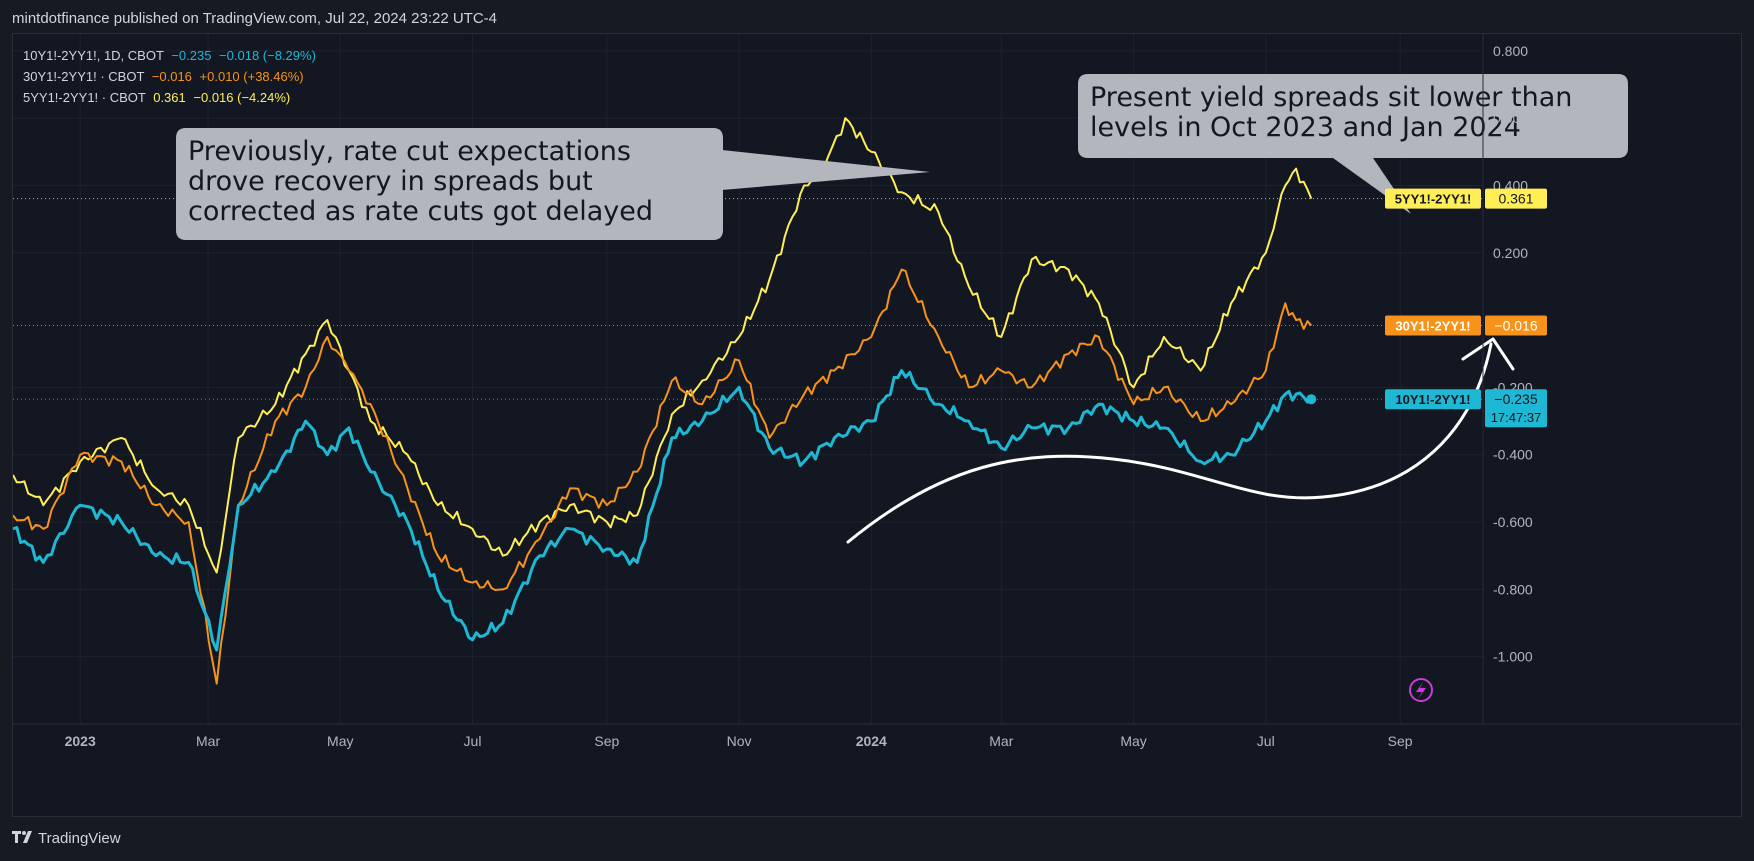 This screenshot has width=1754, height=861. I want to click on left-callout-line: Previously, rate cut expectations, so click(409, 151).